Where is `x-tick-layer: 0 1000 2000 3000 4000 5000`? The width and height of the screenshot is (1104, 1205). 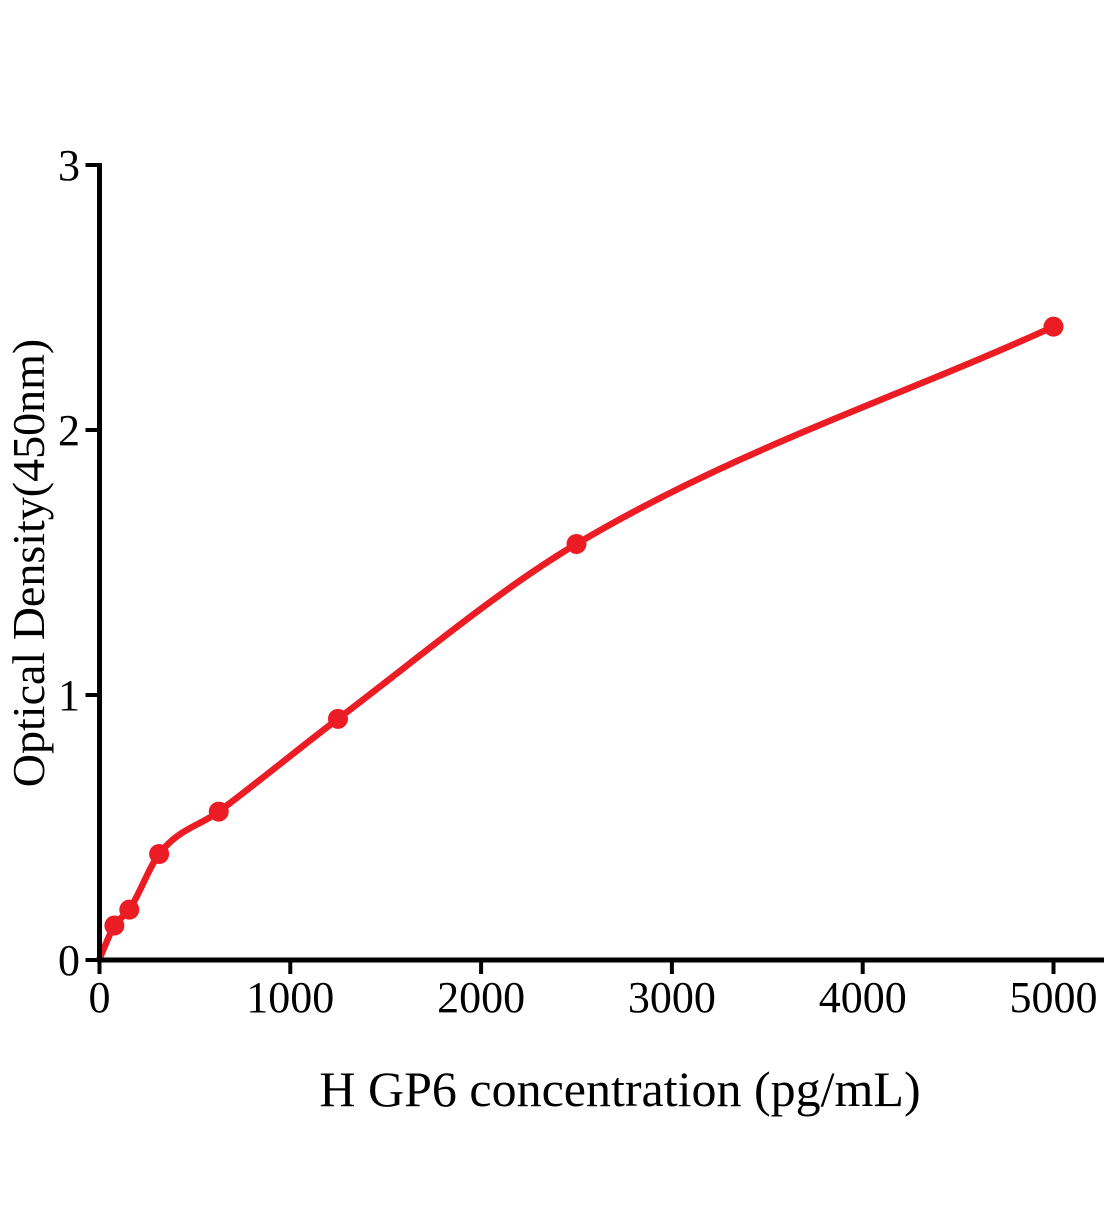
x-tick-layer: 0 1000 2000 3000 4000 5000 is located at coordinates (593, 991).